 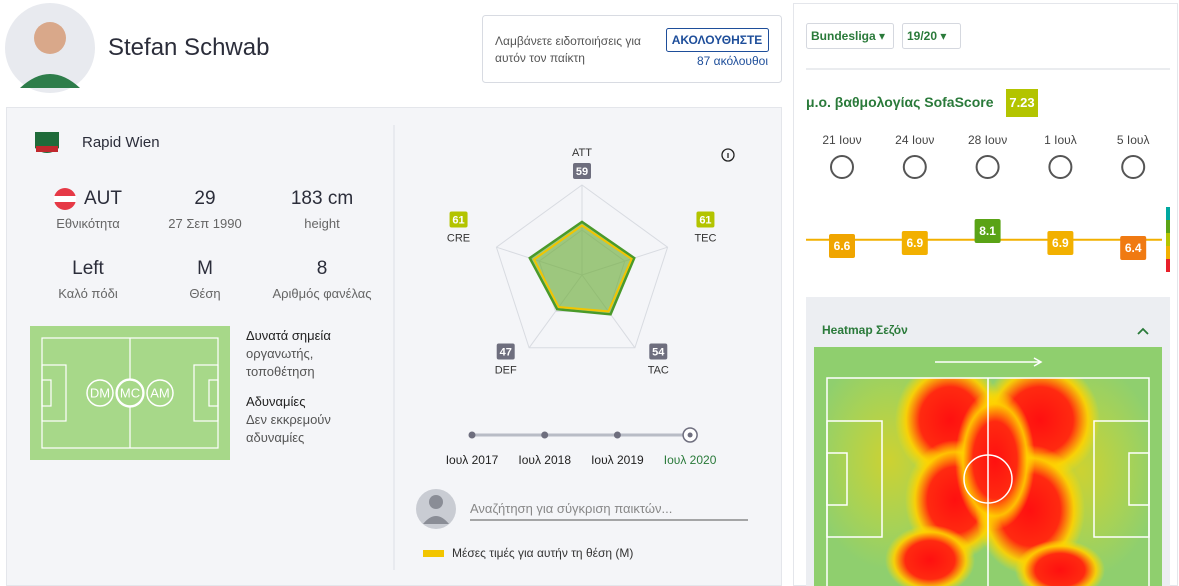 I want to click on radar-axis-label: TEC, so click(x=705, y=238).